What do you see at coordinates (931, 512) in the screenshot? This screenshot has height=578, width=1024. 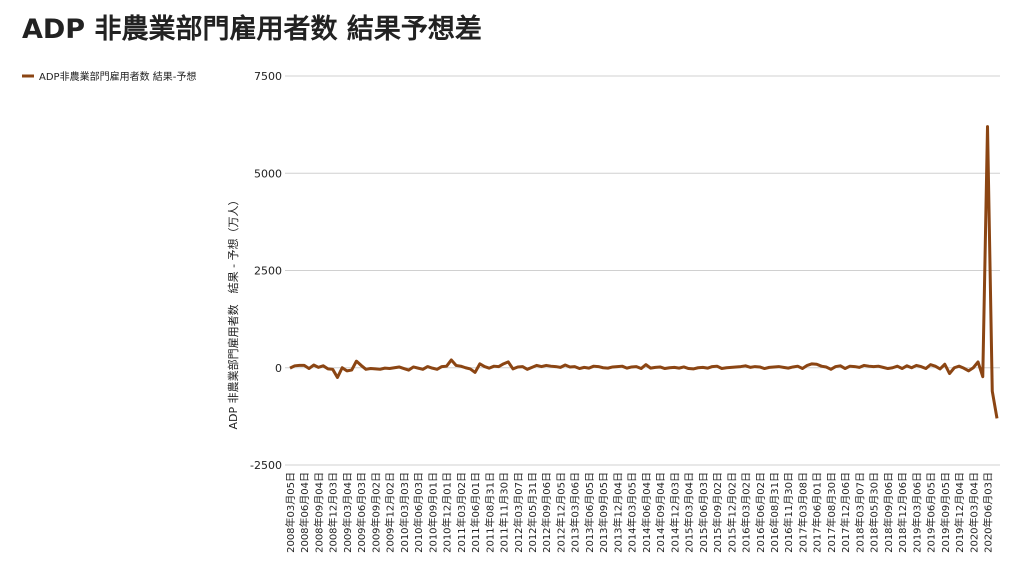 I see `x-tick-label: 2019年06月05日` at bounding box center [931, 512].